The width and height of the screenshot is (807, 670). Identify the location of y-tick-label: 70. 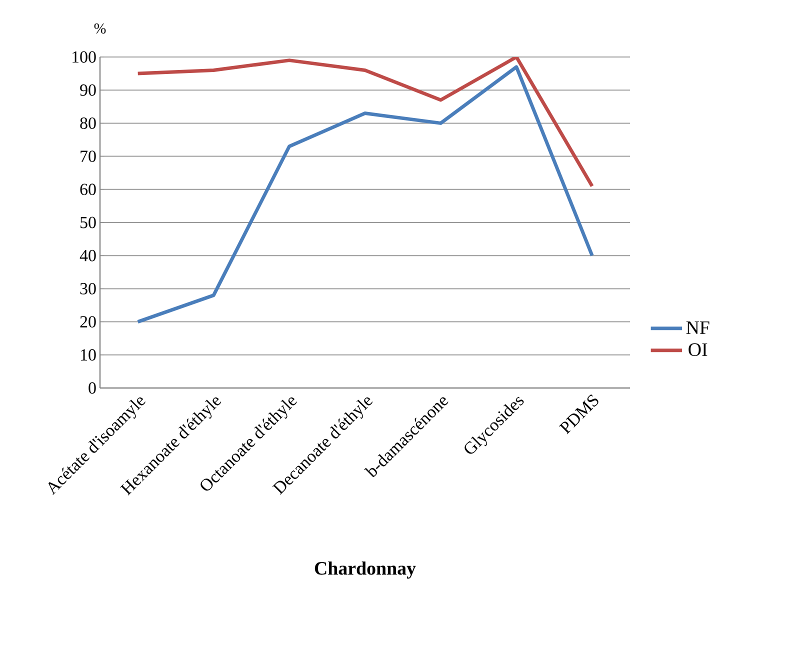
(88, 156).